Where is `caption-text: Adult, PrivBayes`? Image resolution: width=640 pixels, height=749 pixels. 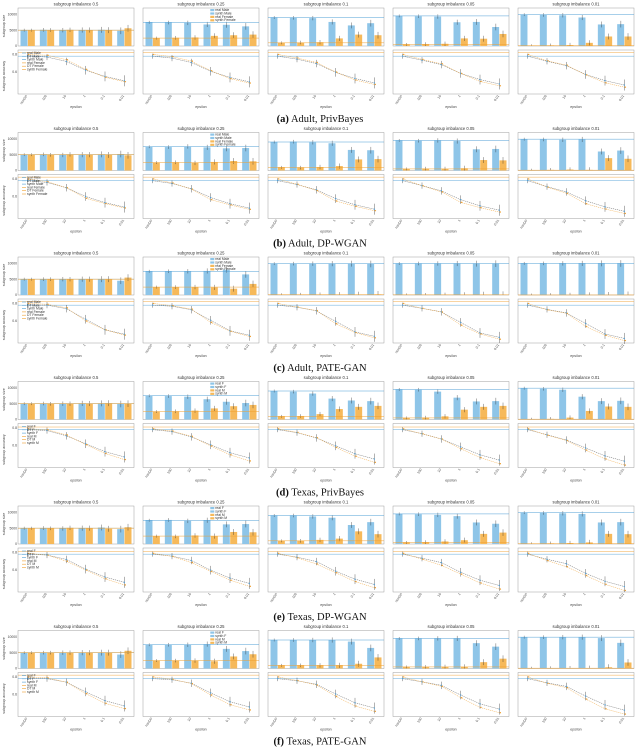
caption-text: Adult, PrivBayes is located at coordinates (326, 119).